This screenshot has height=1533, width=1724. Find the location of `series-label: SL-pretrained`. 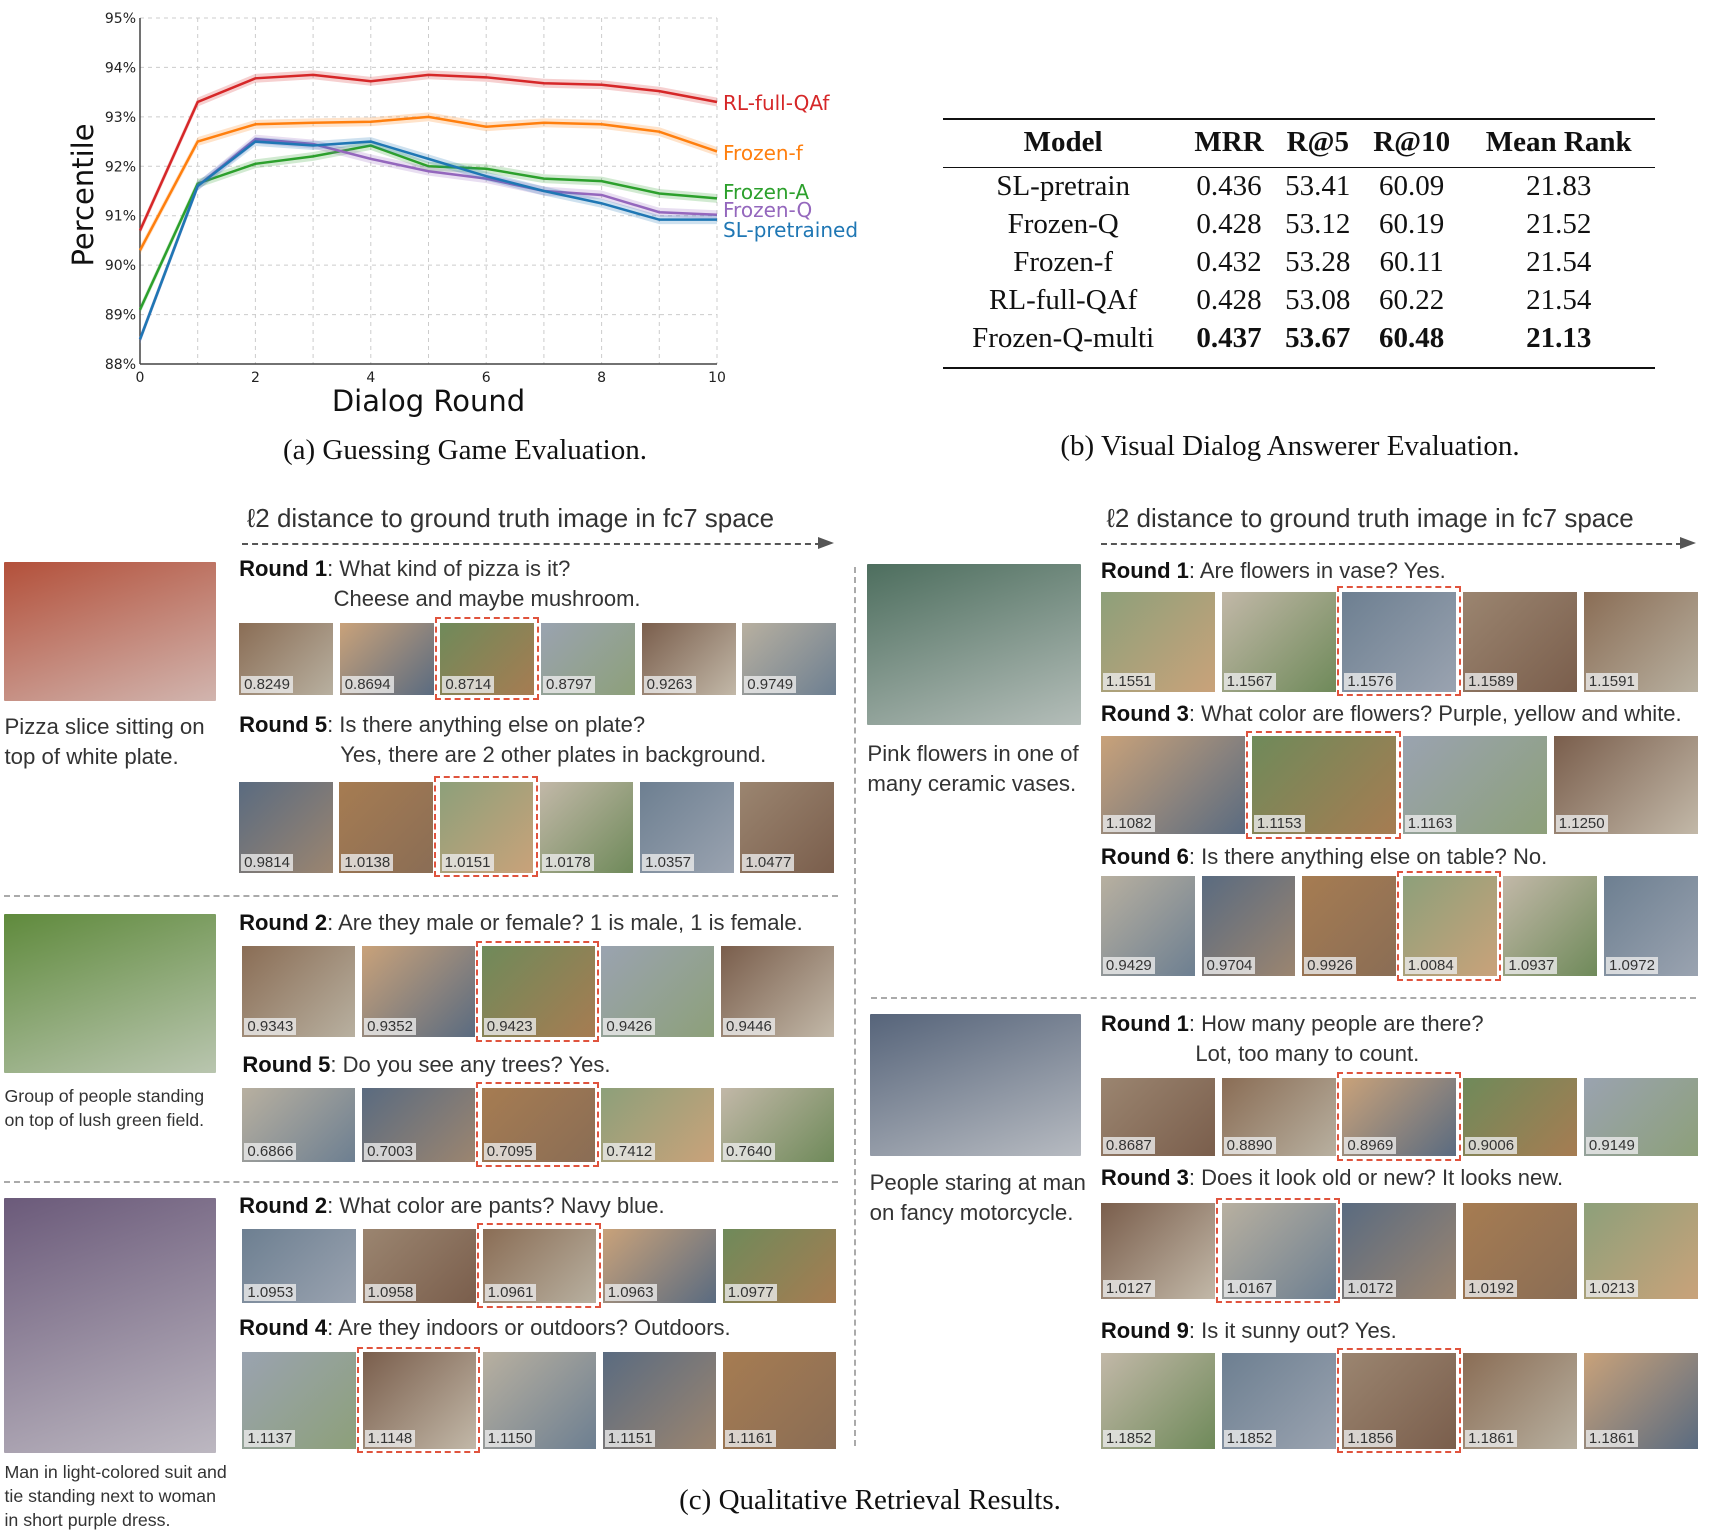

series-label: SL-pretrained is located at coordinates (790, 230).